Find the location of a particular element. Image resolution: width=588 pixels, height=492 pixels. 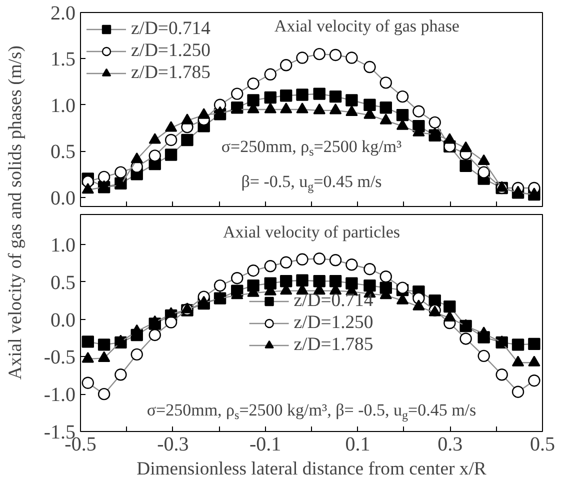

x-tick-label: 0.5 is located at coordinates (542, 445).